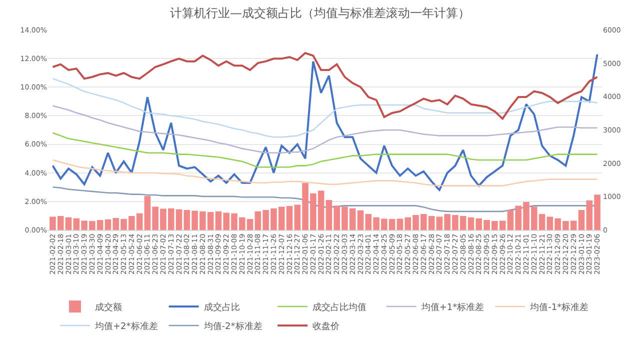  What do you see at coordinates (320, 13) in the screenshot?
I see `chart-title: 计算机行业—成交额占比（均值与标准差滚动一年计算）` at bounding box center [320, 13].